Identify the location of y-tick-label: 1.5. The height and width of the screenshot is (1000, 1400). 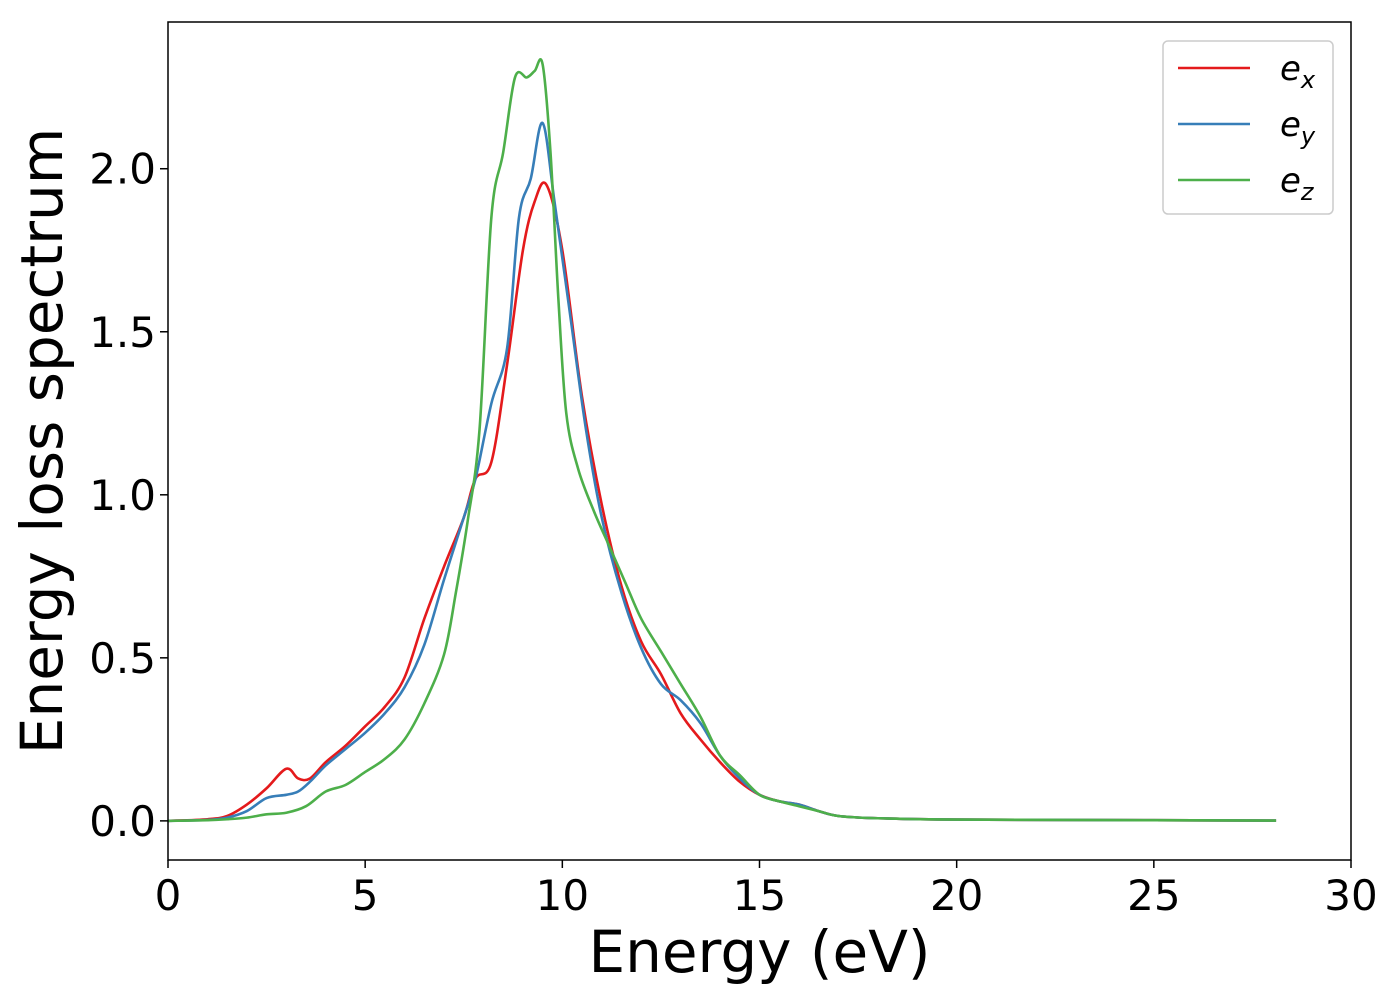
(122, 332).